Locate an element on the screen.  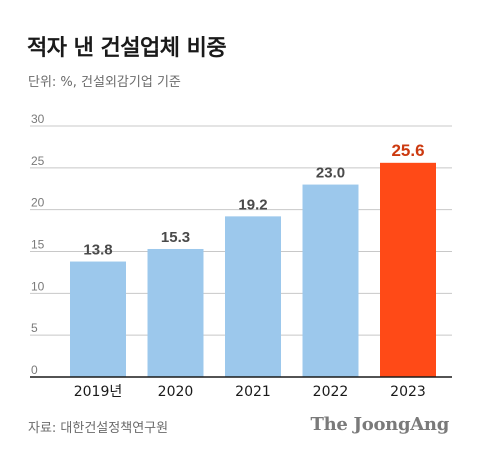
y-tick-label: 20 is located at coordinates (38, 203).